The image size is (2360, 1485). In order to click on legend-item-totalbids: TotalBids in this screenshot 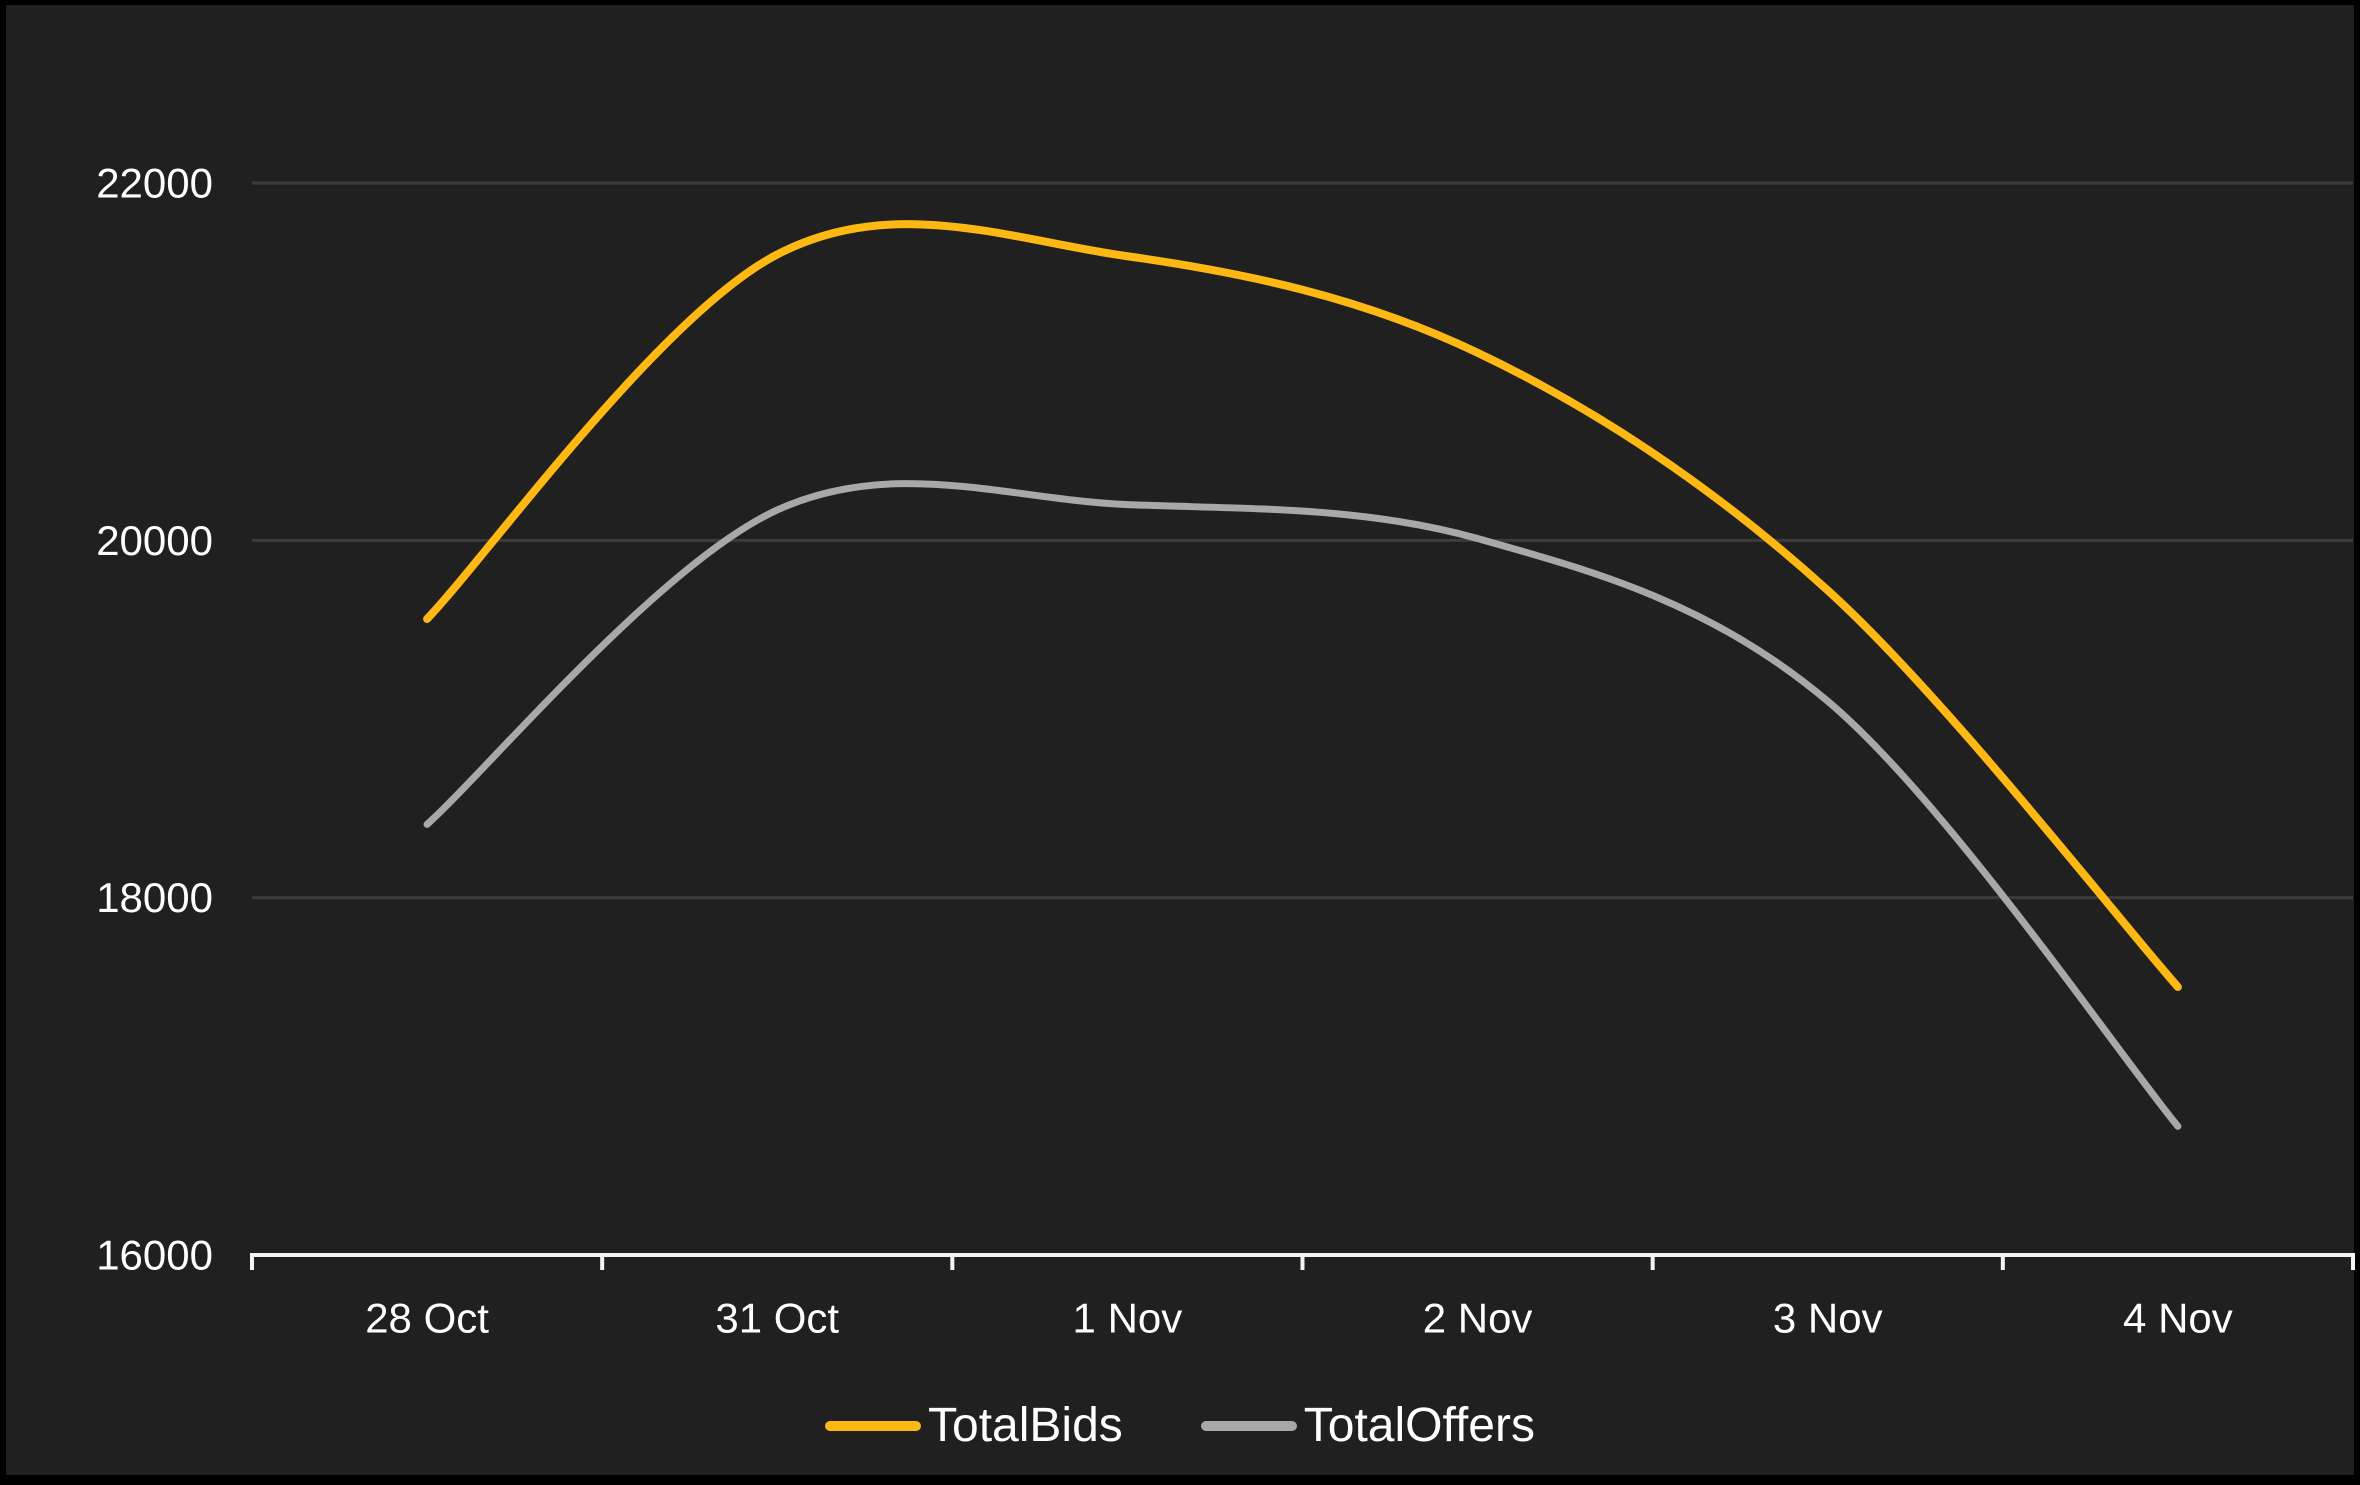, I will do `click(974, 1426)`.